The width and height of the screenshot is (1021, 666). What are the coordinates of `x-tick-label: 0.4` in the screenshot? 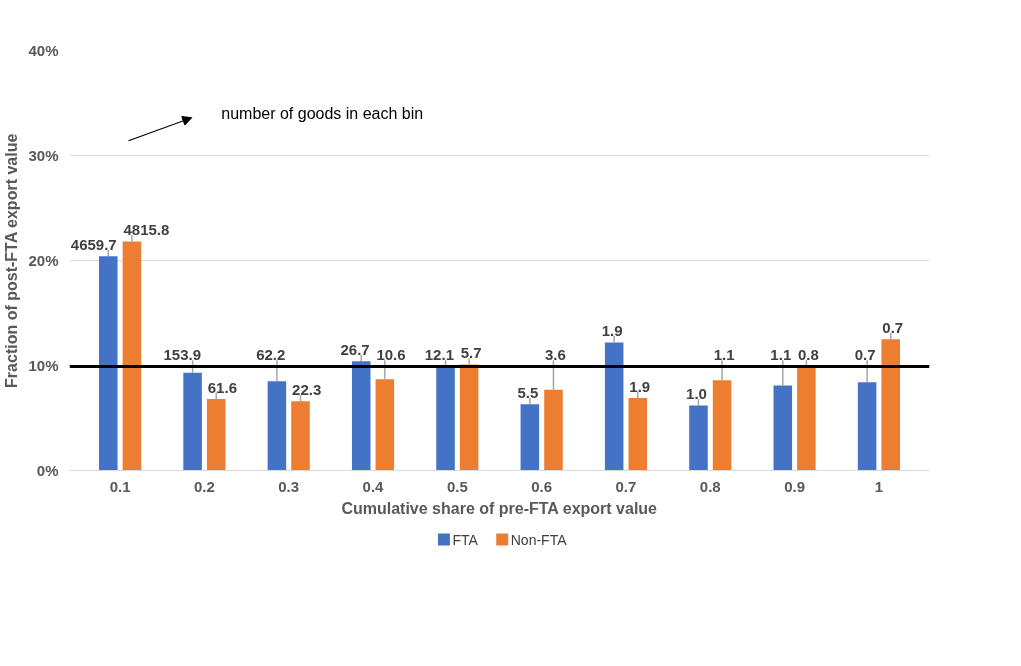 It's located at (373, 486).